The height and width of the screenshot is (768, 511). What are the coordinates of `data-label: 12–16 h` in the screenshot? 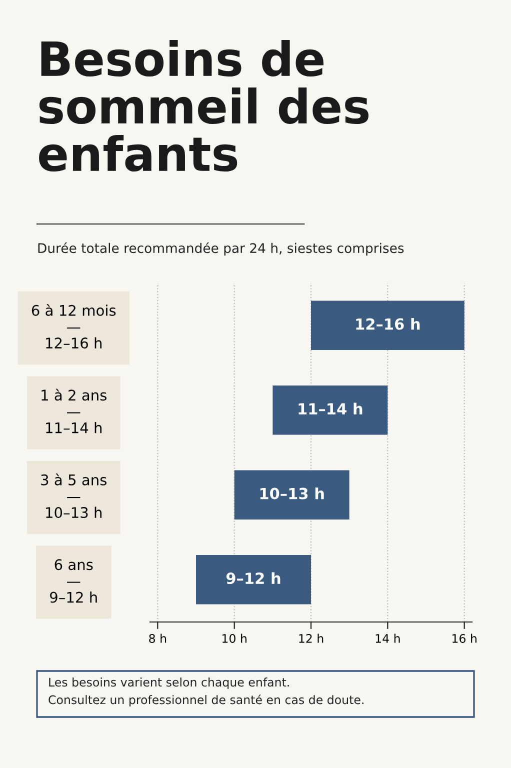 It's located at (388, 324).